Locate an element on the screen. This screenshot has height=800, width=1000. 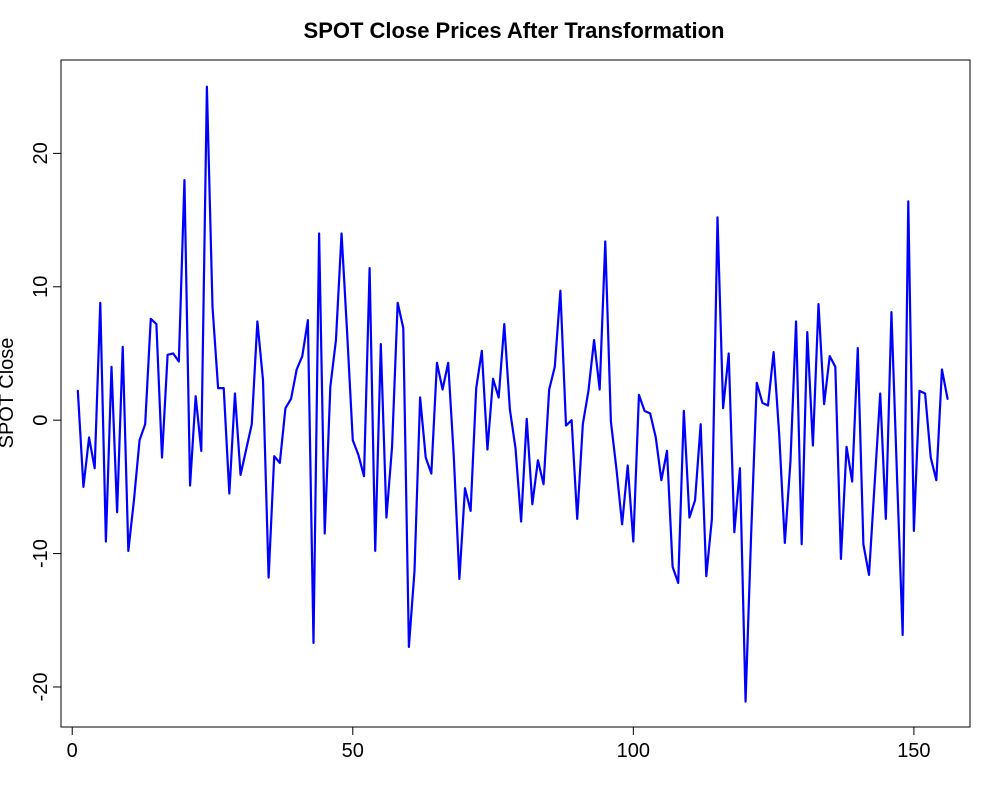
y-tick-label: -10 is located at coordinates (41, 553).